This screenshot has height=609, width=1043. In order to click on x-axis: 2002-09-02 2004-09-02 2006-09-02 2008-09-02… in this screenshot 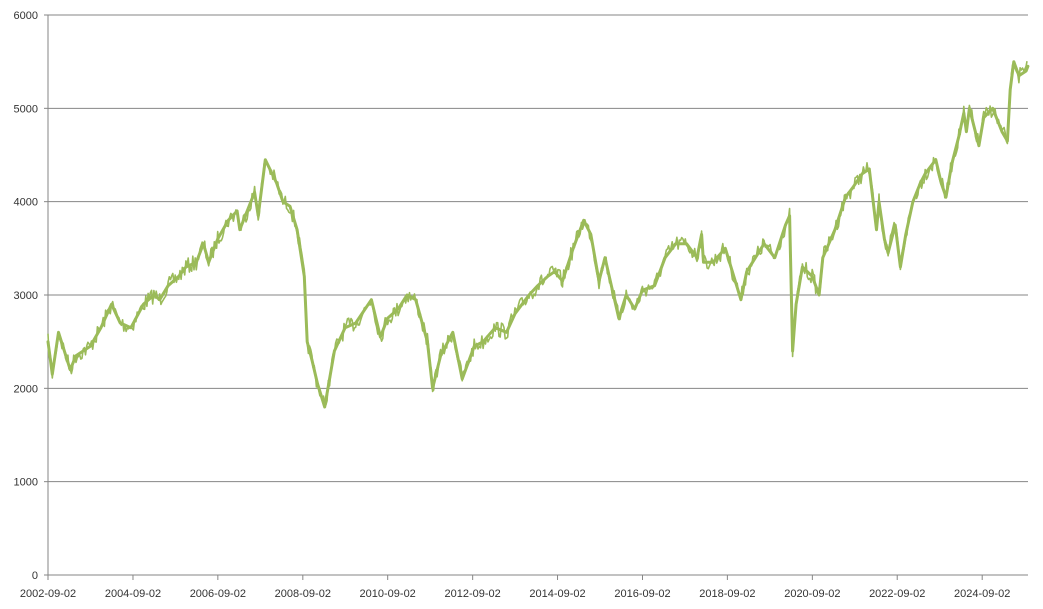, I will do `click(515, 587)`.